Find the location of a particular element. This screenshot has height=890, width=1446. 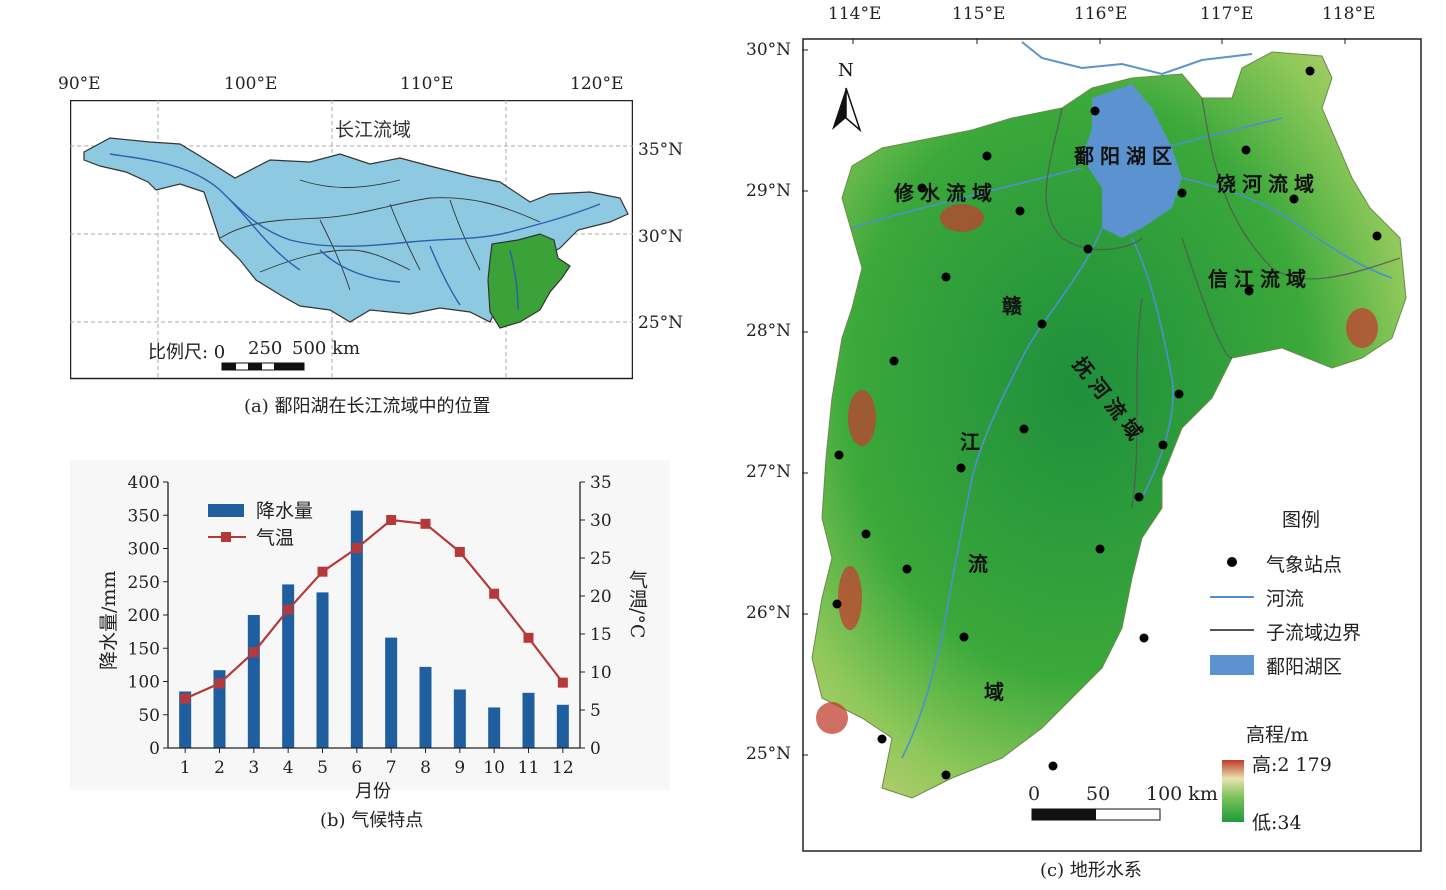

ytick-left-label: 0 is located at coordinates (154, 749).